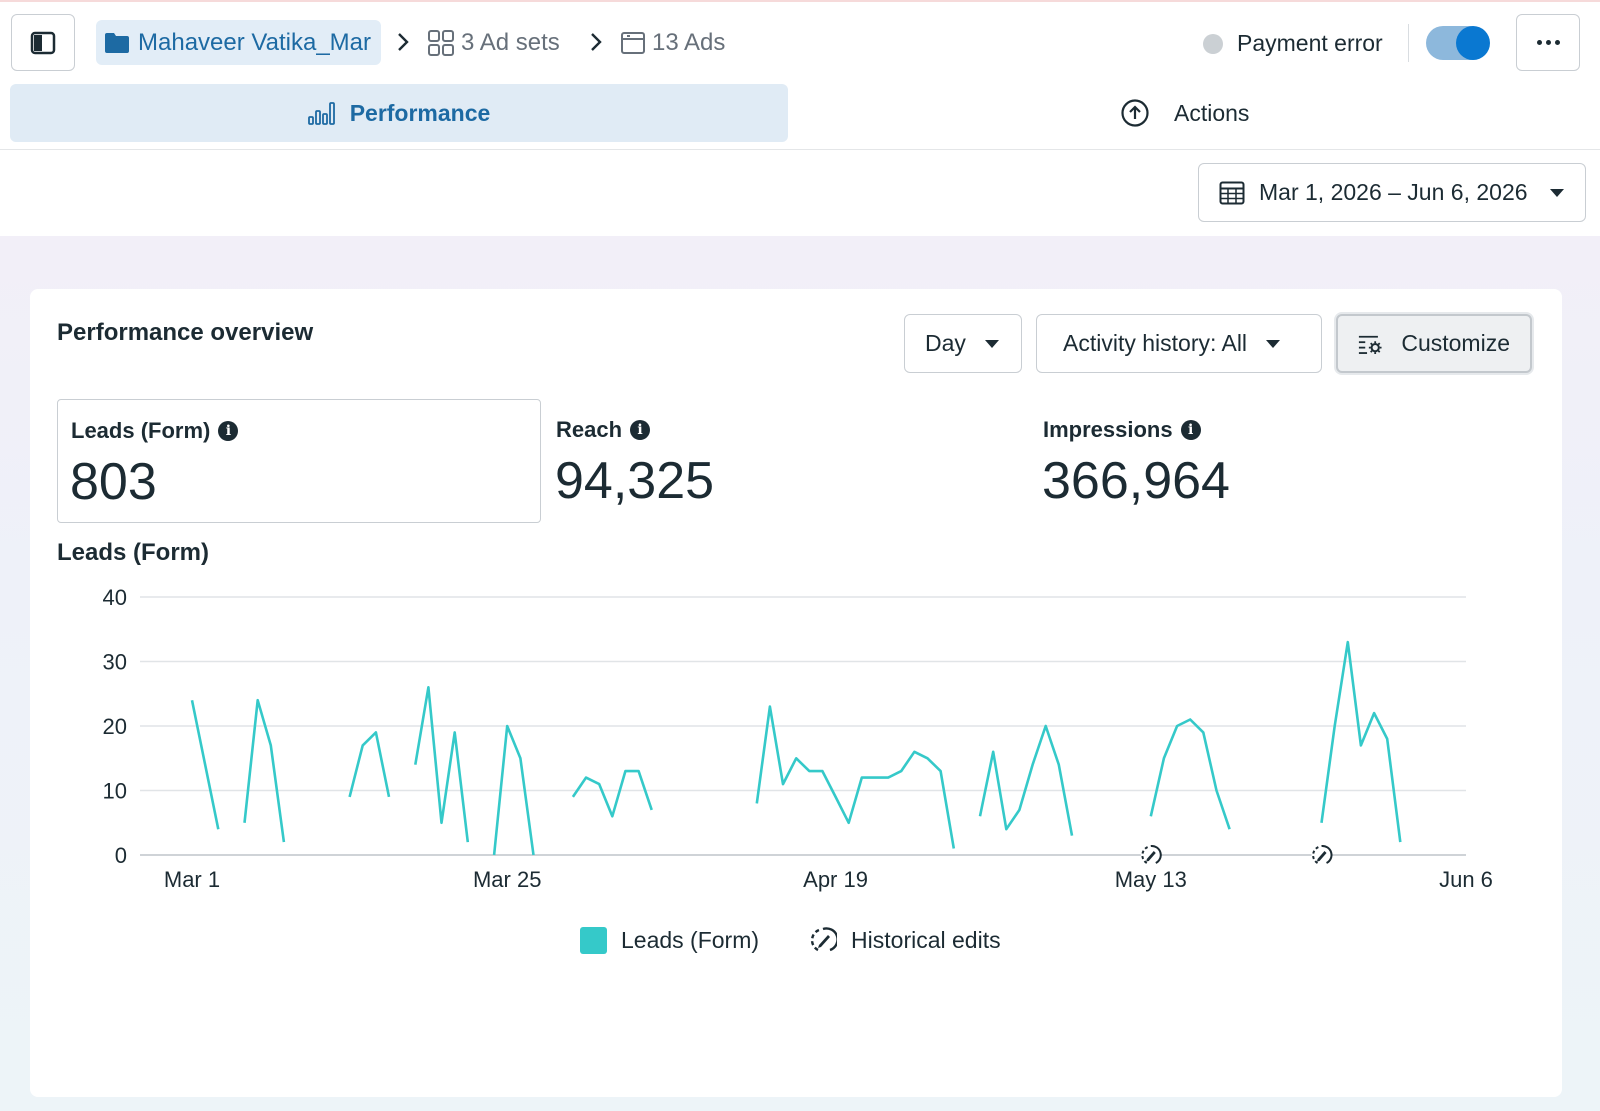 Image resolution: width=1600 pixels, height=1111 pixels. What do you see at coordinates (441, 42) in the screenshot?
I see `grid-icon` at bounding box center [441, 42].